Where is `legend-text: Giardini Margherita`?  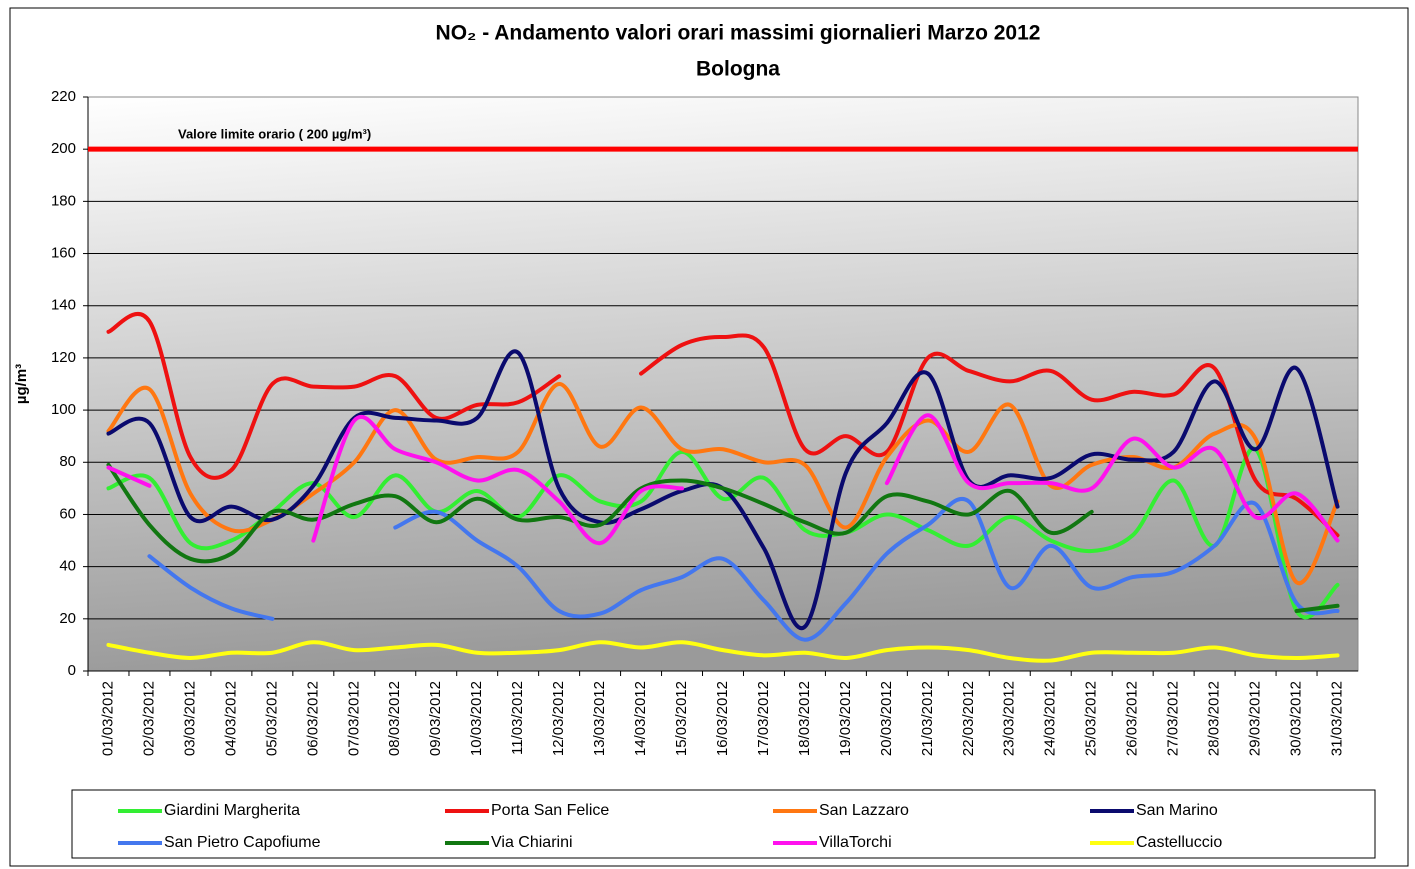 legend-text: Giardini Margherita is located at coordinates (232, 810).